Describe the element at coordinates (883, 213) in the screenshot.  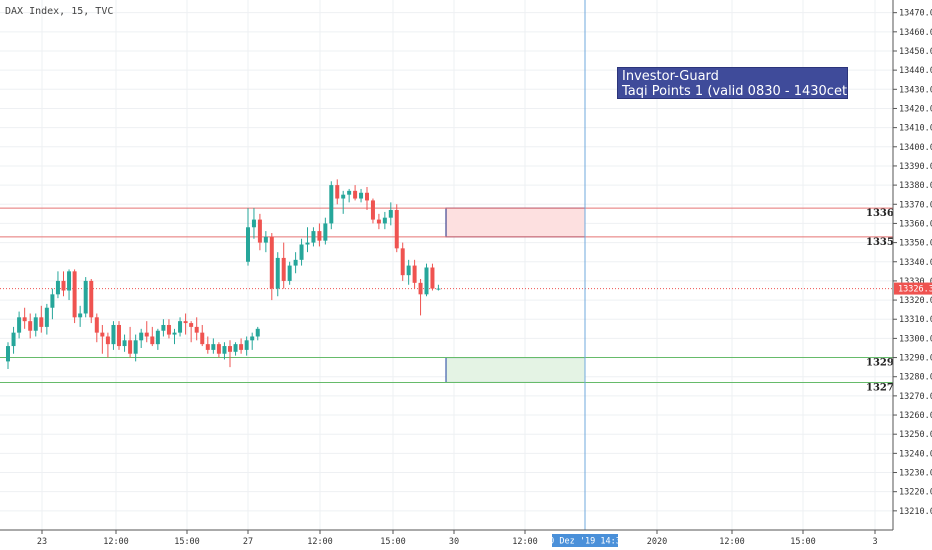
I see `level-label: 13368` at that location.